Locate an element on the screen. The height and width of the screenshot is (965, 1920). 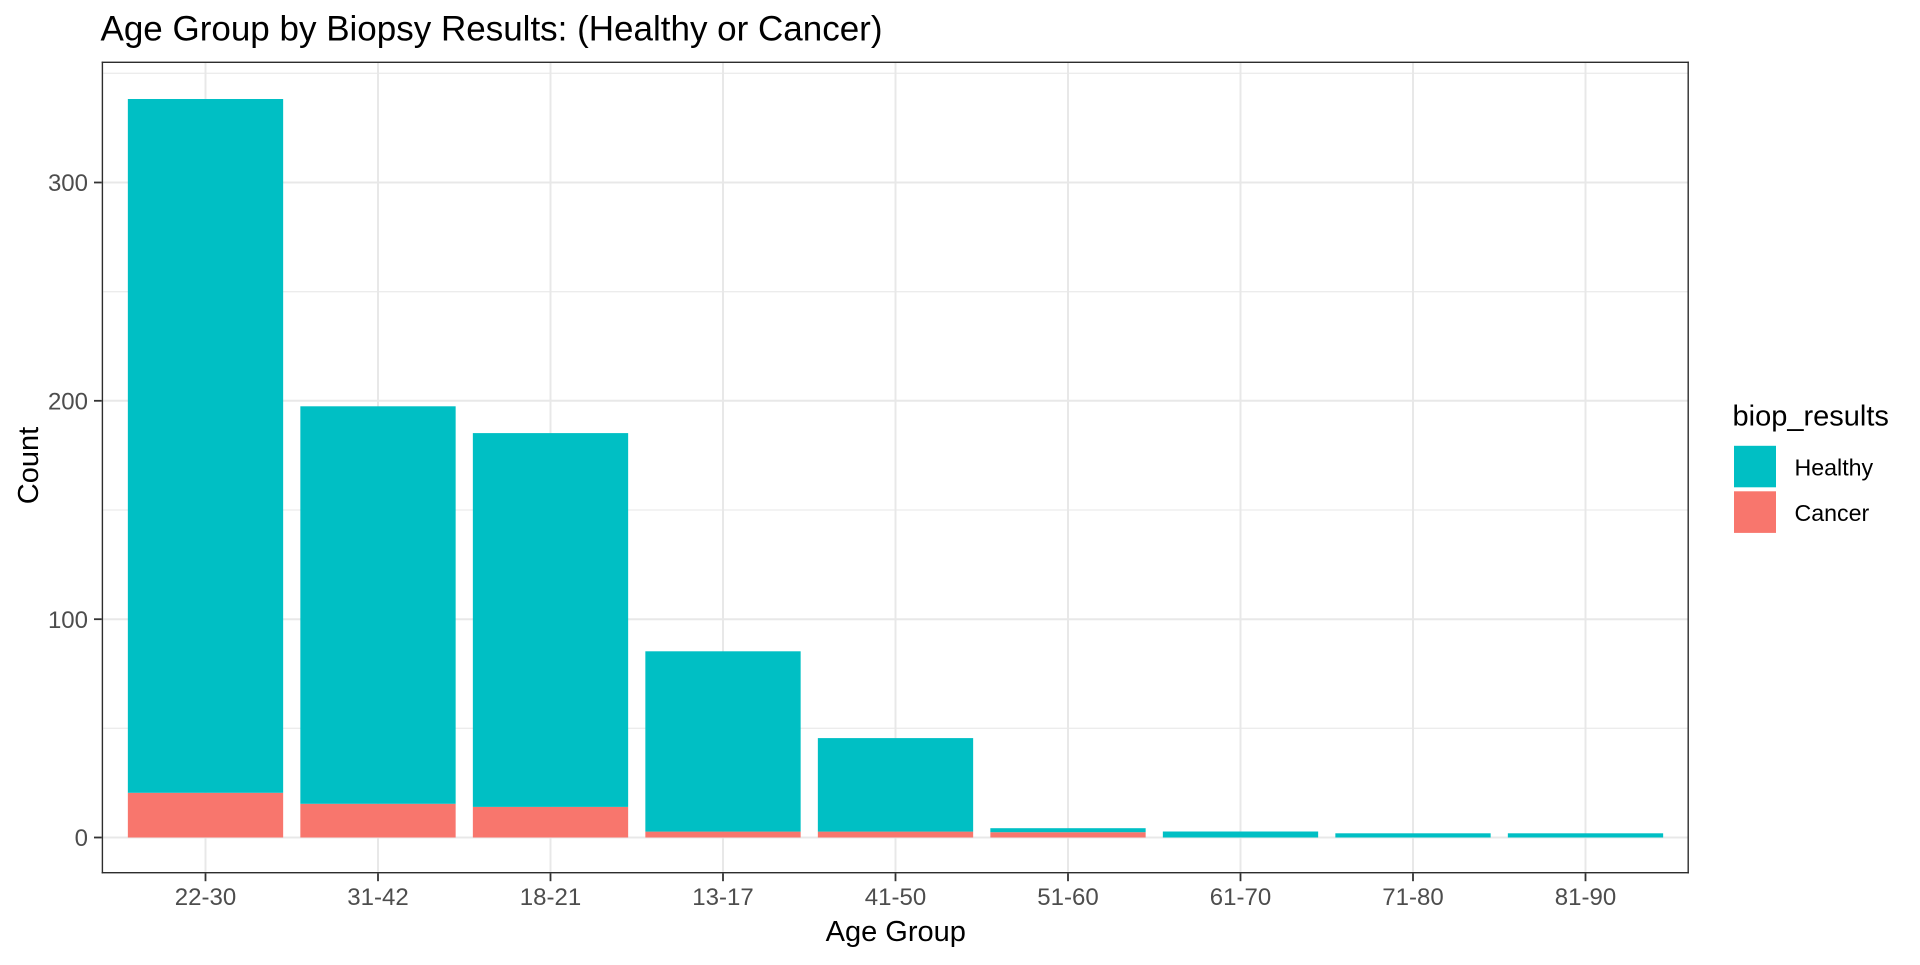
svg-text: 22-30 is located at coordinates (205, 897).